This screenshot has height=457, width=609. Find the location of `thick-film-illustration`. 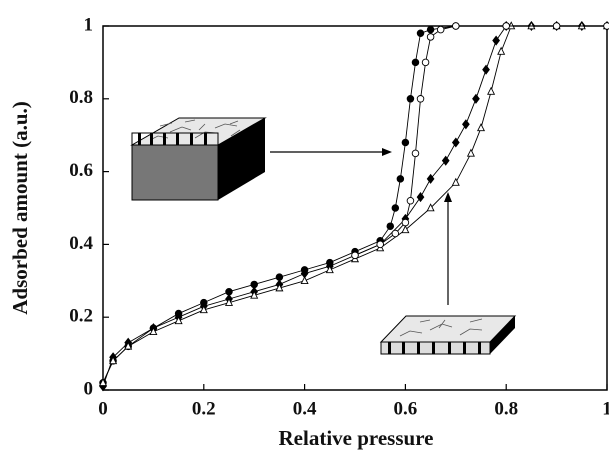

thick-film-illustration is located at coordinates (198, 159).